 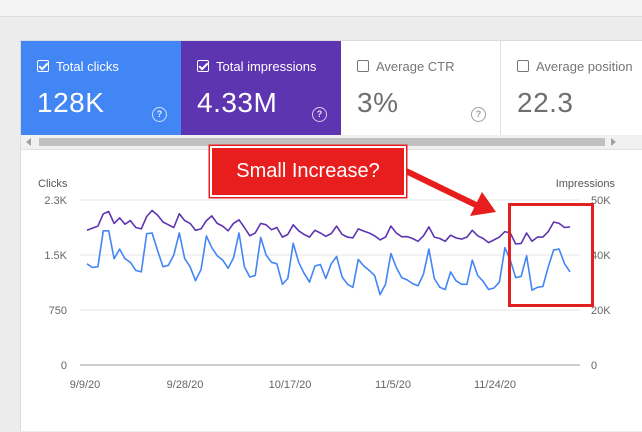 What do you see at coordinates (55, 283) in the screenshot?
I see `y-left-ticks: 0 750 1.5K 2.3K` at bounding box center [55, 283].